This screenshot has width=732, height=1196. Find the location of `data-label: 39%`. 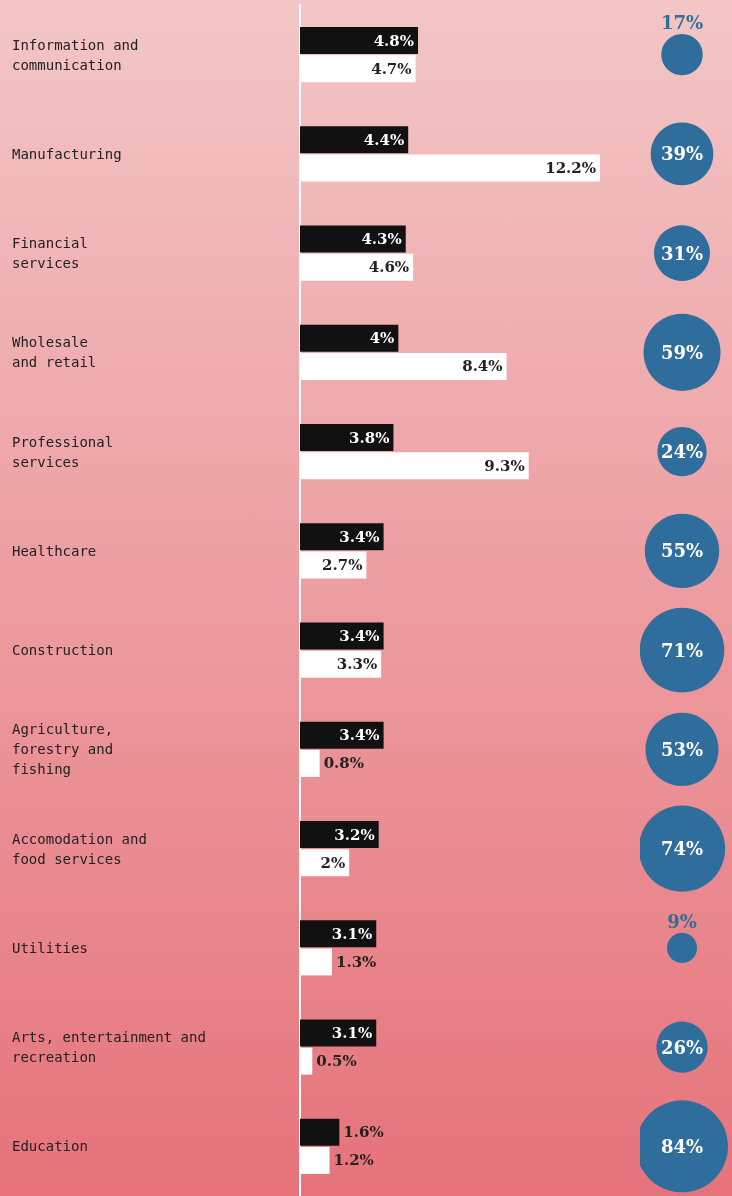

data-label: 39% is located at coordinates (682, 154).